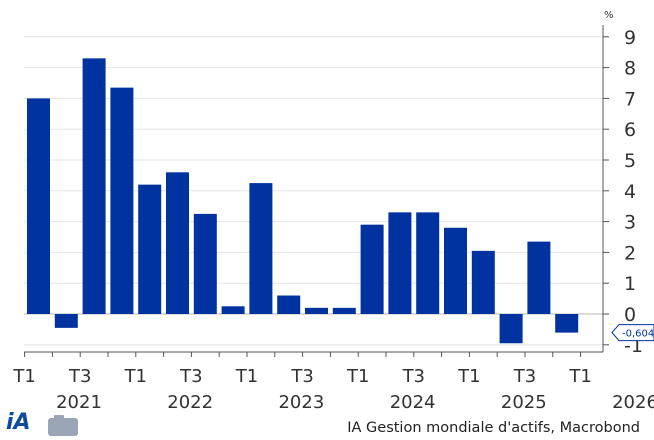 The width and height of the screenshot is (654, 440). I want to click on y-tick-label: 2, so click(630, 253).